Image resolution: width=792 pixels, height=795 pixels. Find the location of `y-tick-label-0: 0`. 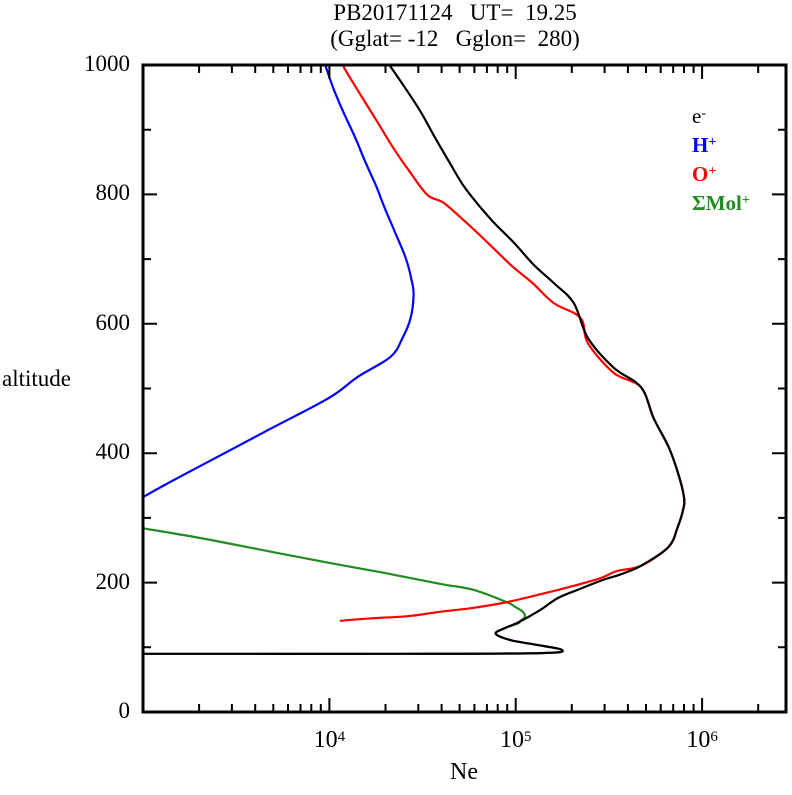

y-tick-label-0: 0 is located at coordinates (124, 710).